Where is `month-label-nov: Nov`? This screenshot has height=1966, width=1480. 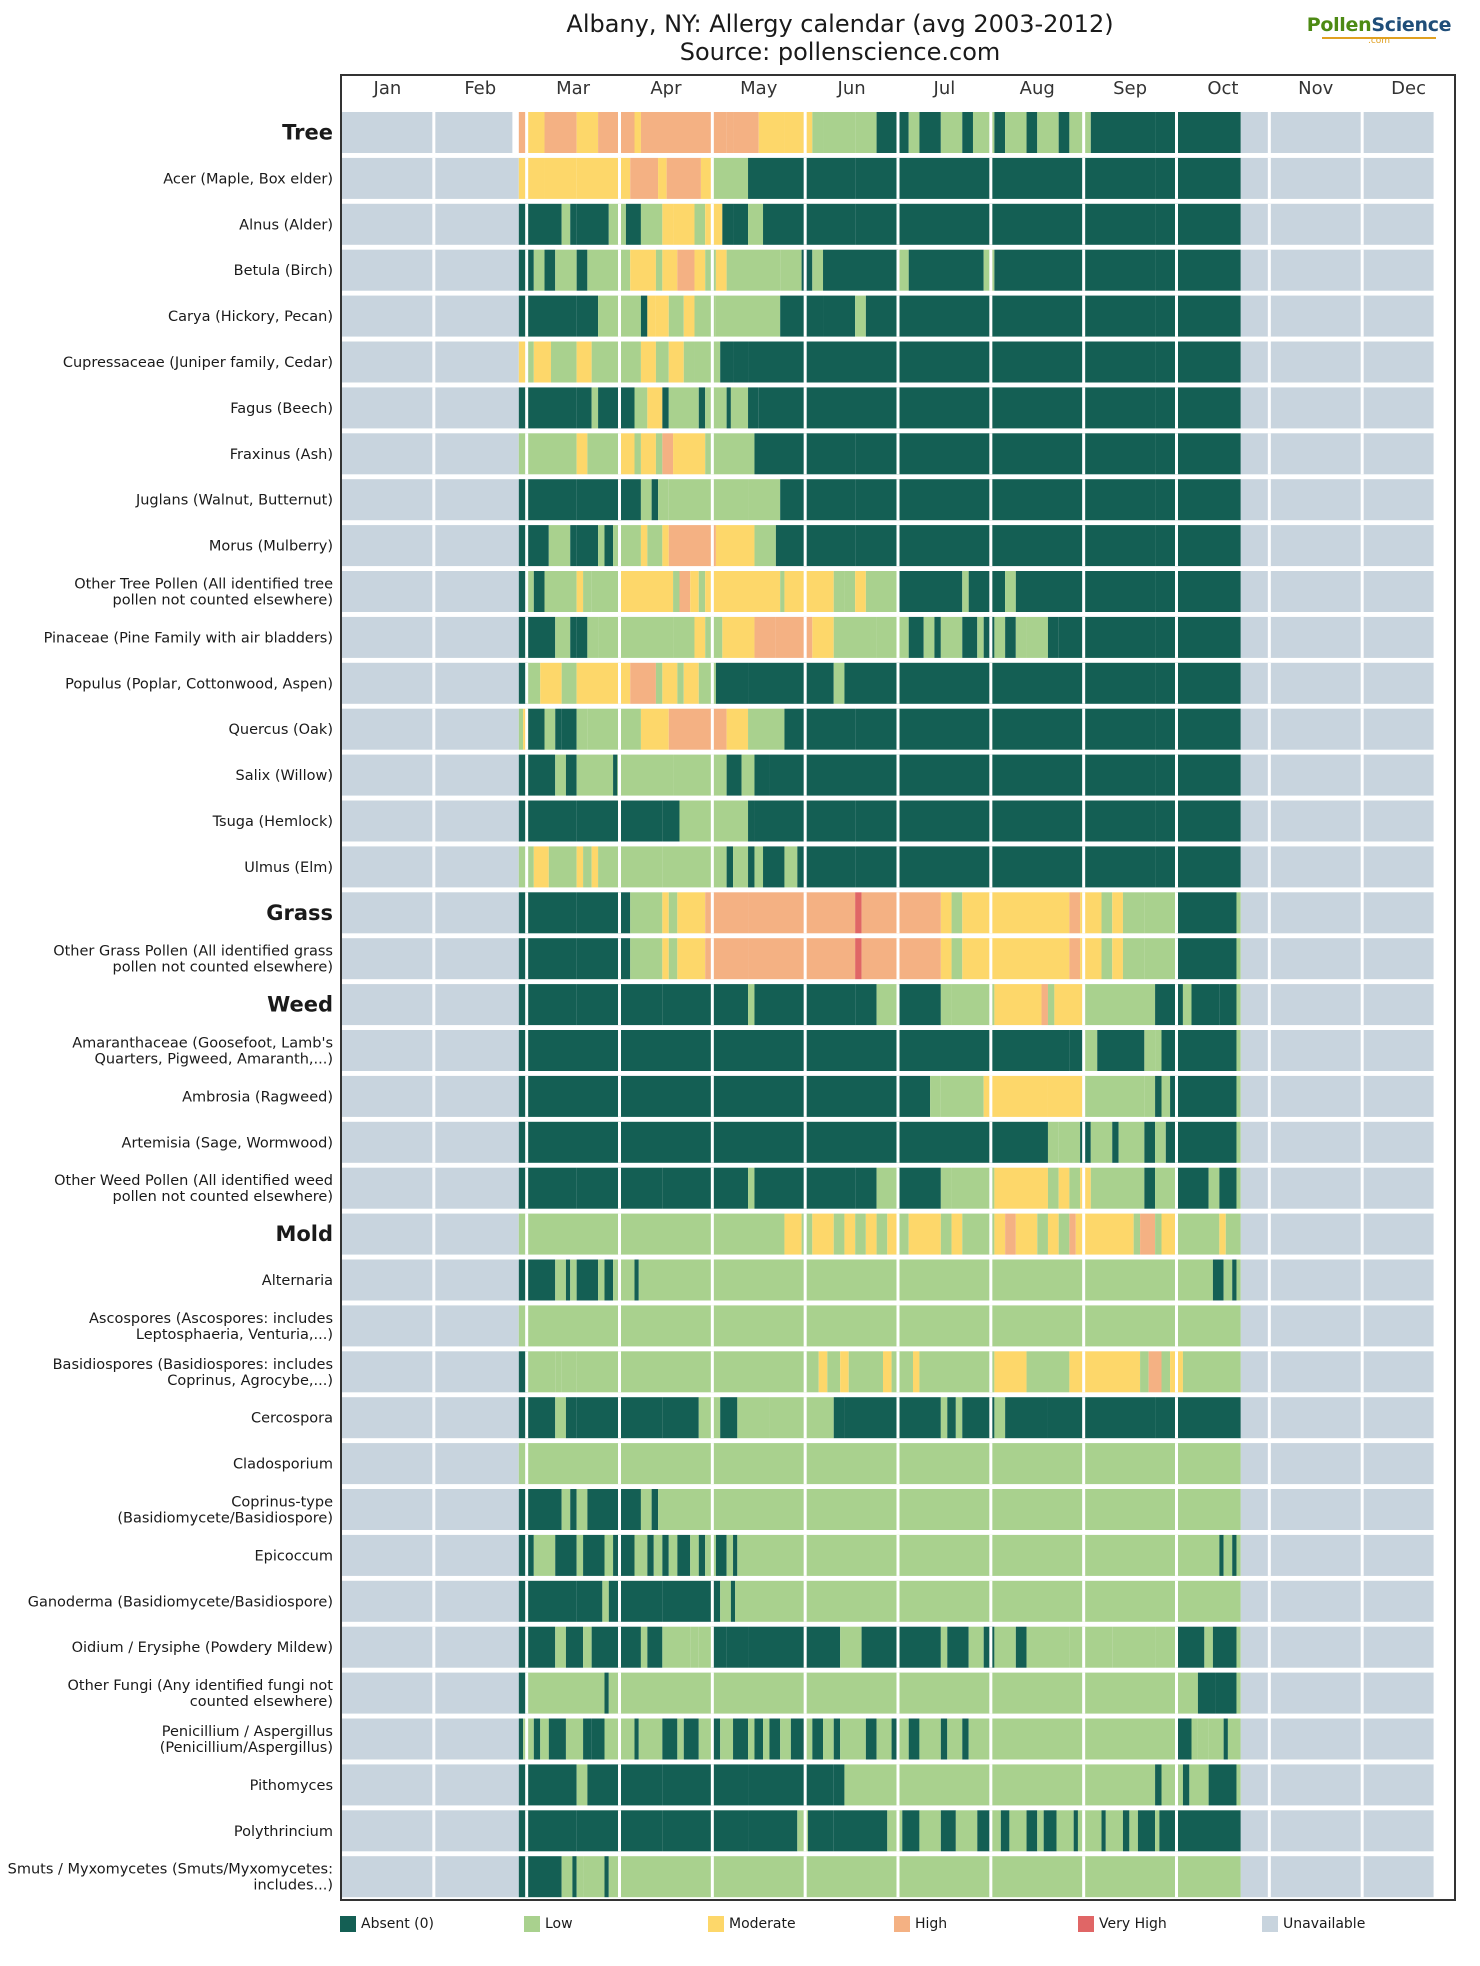 month-label-nov: Nov is located at coordinates (1315, 88).